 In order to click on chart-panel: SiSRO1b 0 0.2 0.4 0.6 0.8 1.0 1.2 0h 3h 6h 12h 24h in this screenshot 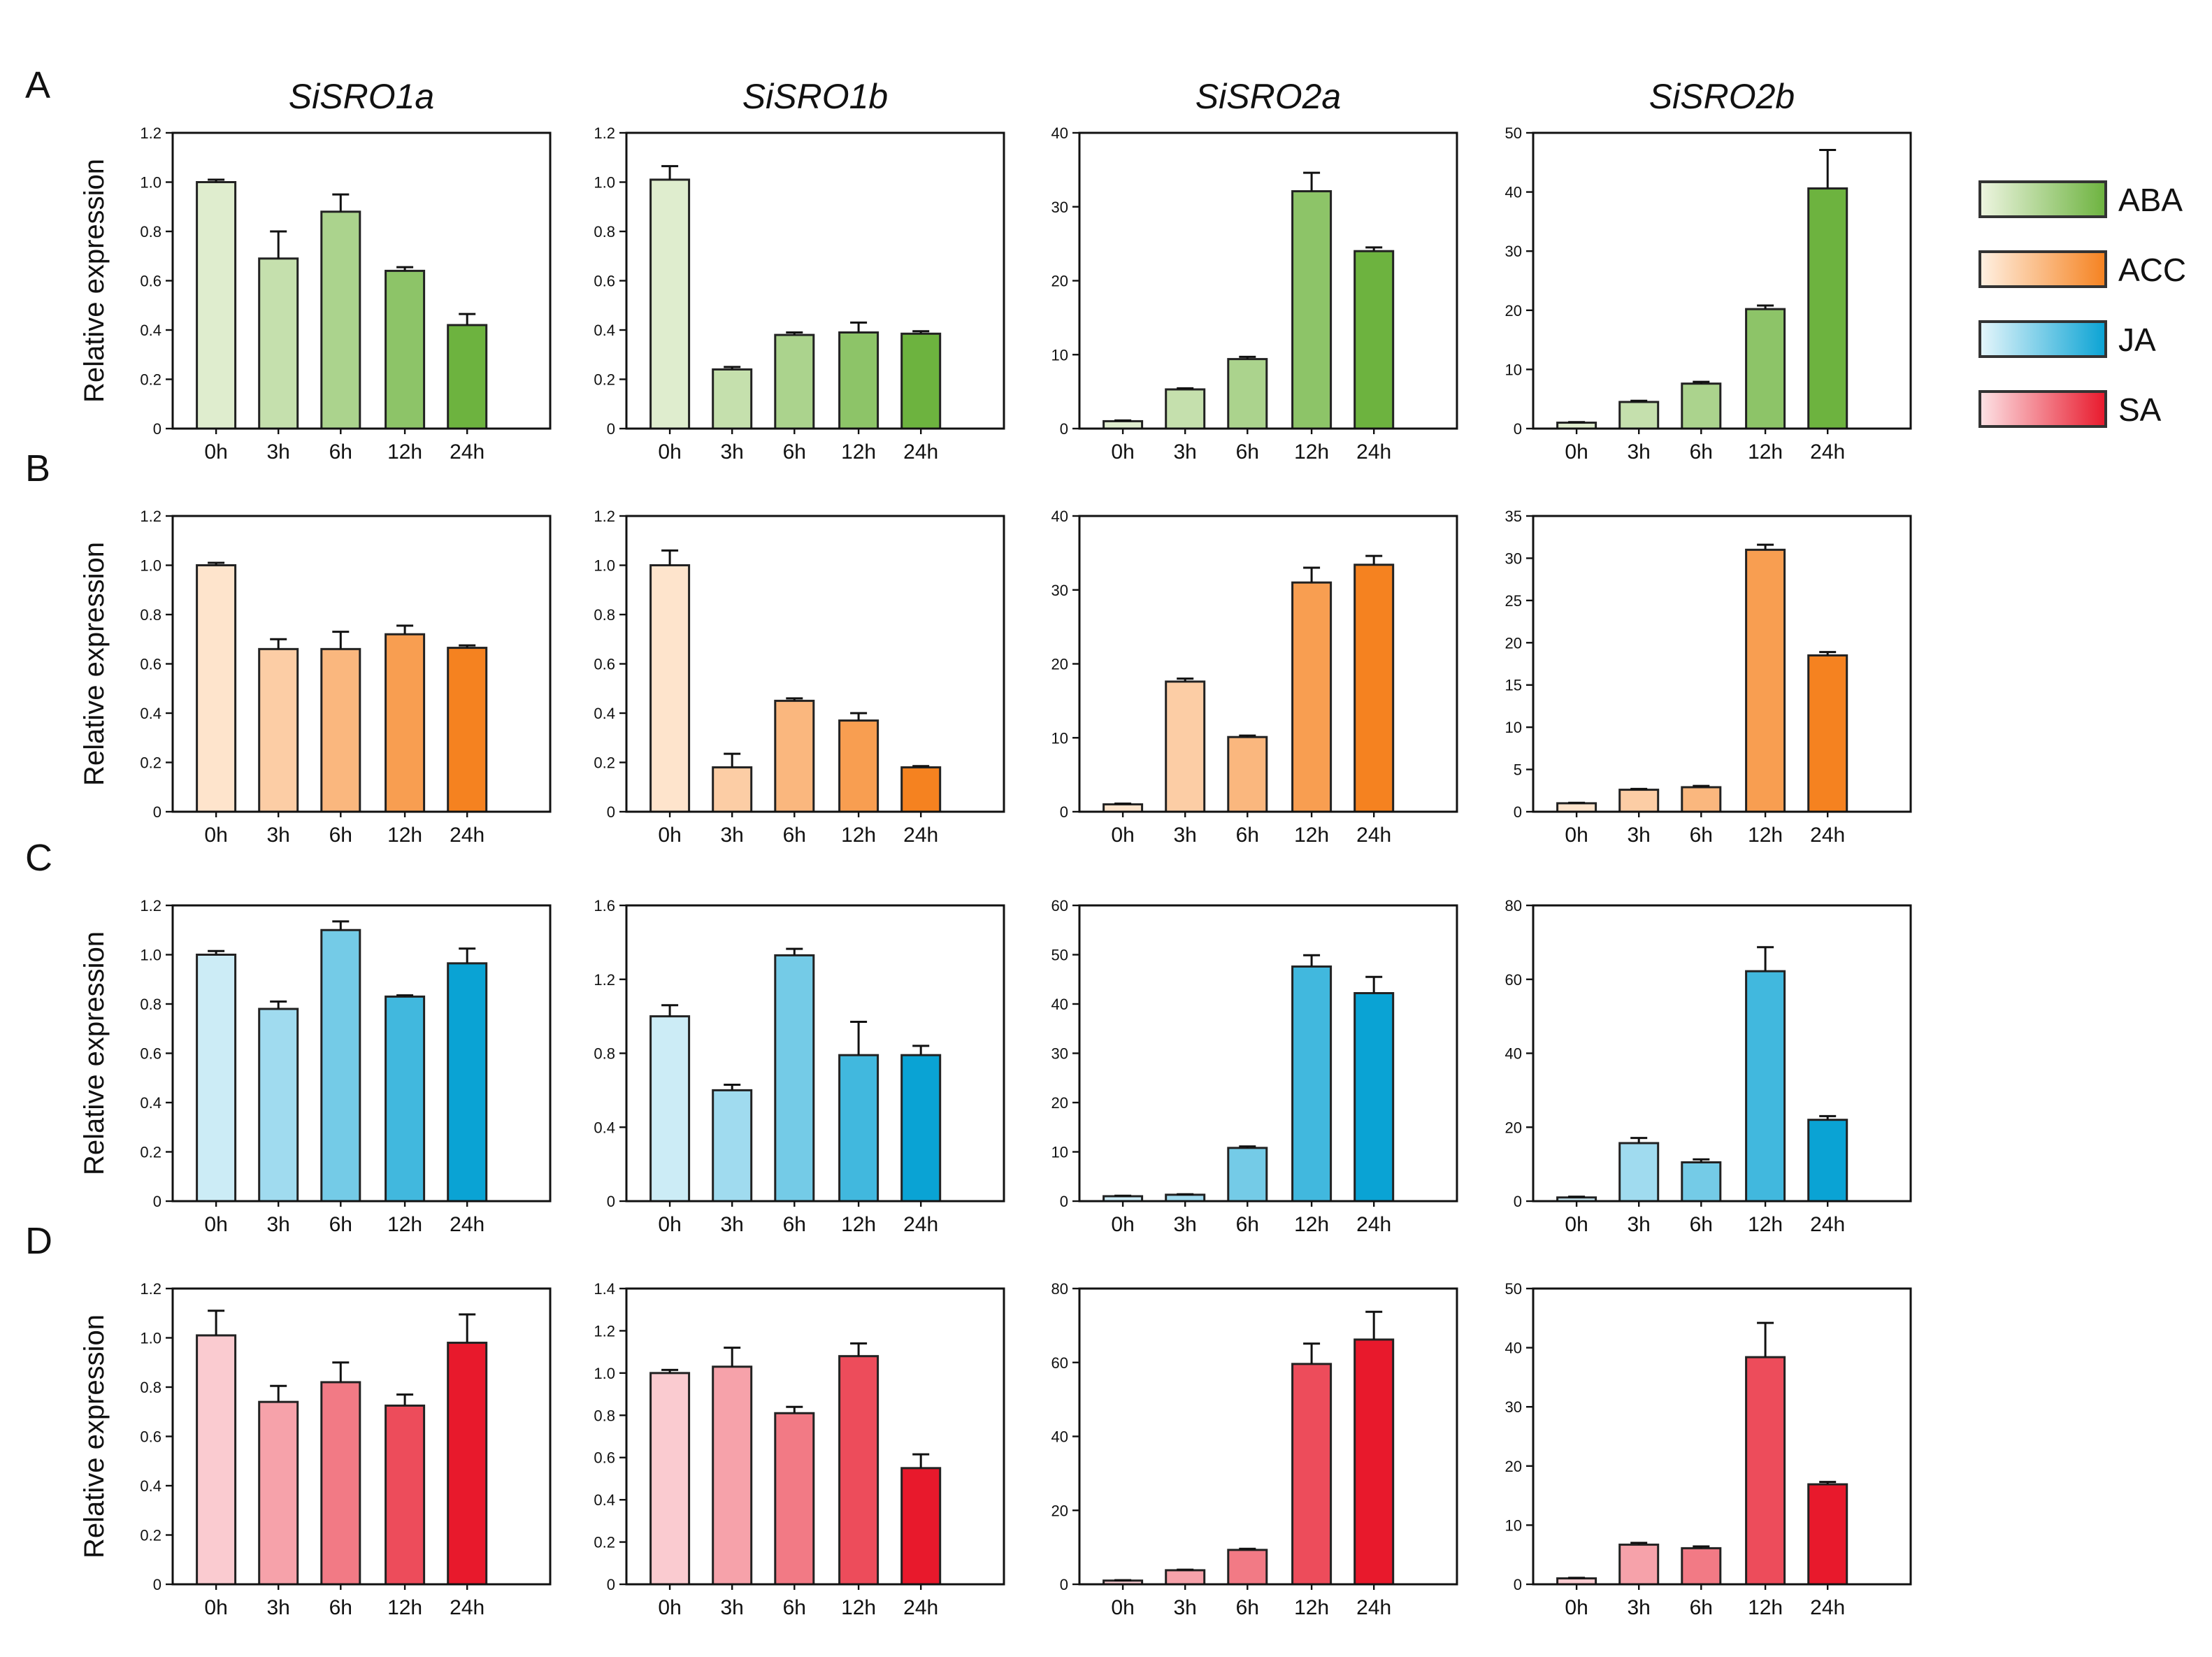, I will do `click(799, 270)`.